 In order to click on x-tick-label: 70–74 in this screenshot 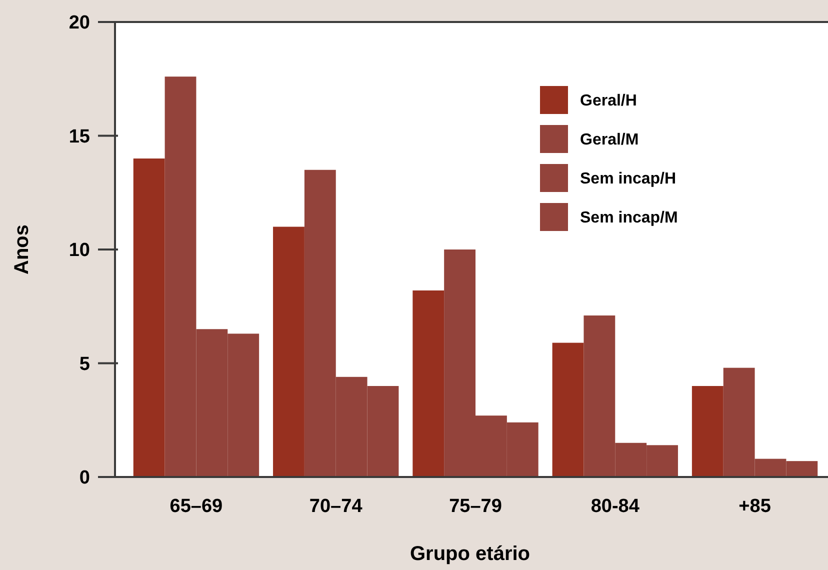, I will do `click(336, 506)`.